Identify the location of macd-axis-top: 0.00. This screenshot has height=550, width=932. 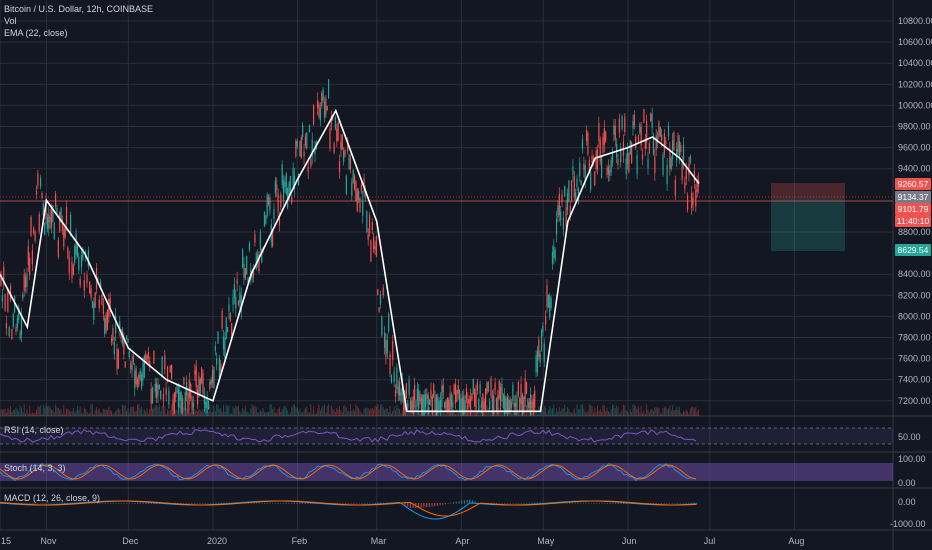
(907, 502).